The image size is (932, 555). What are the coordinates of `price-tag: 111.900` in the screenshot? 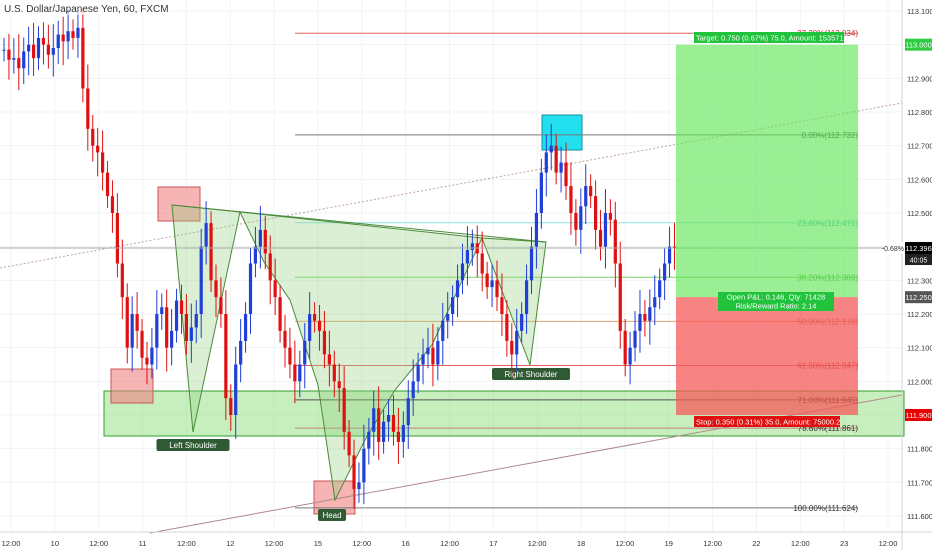 It's located at (919, 415).